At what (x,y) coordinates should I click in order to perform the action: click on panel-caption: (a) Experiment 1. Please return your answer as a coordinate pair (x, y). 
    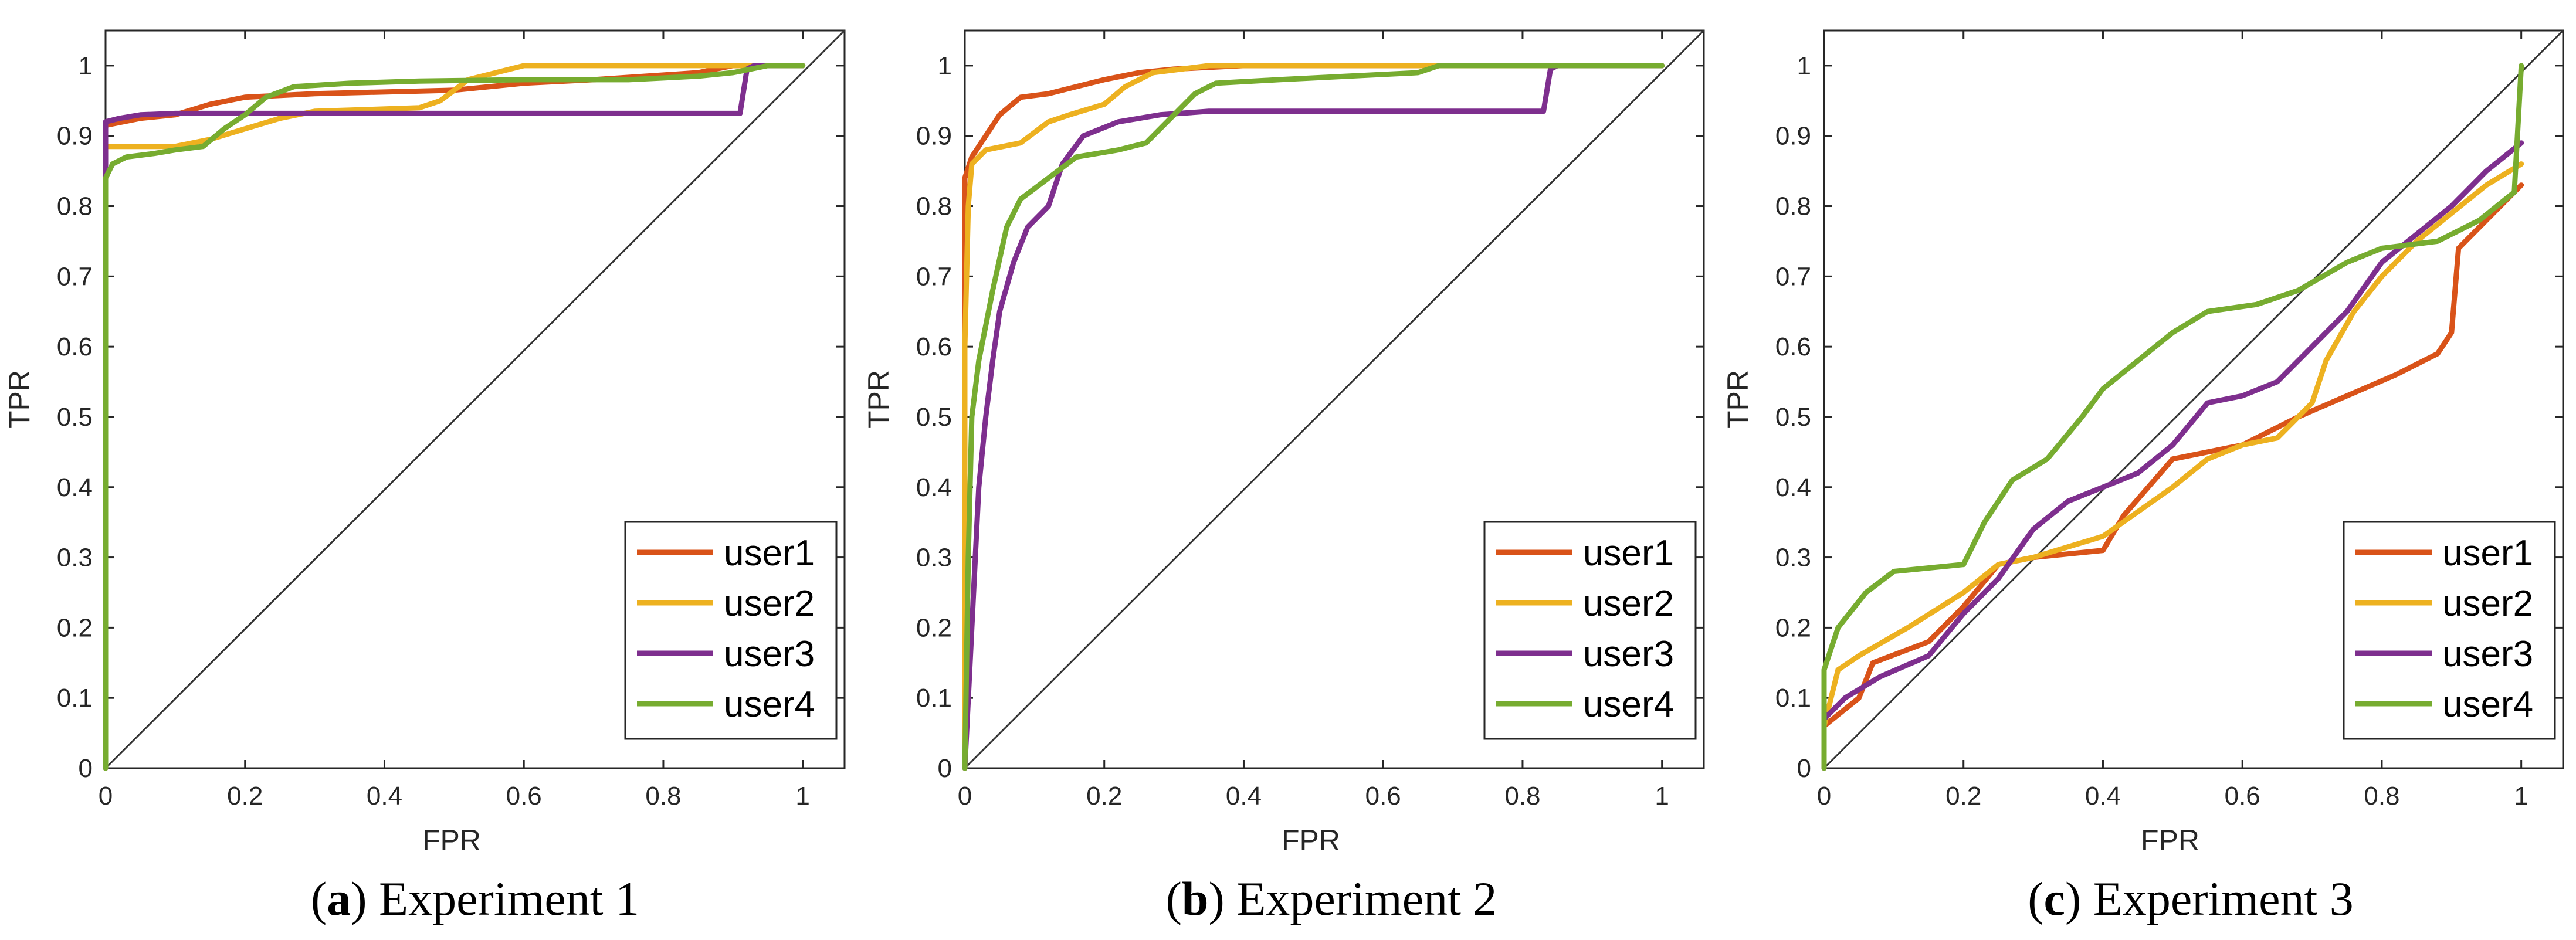
    Looking at the image, I should click on (475, 898).